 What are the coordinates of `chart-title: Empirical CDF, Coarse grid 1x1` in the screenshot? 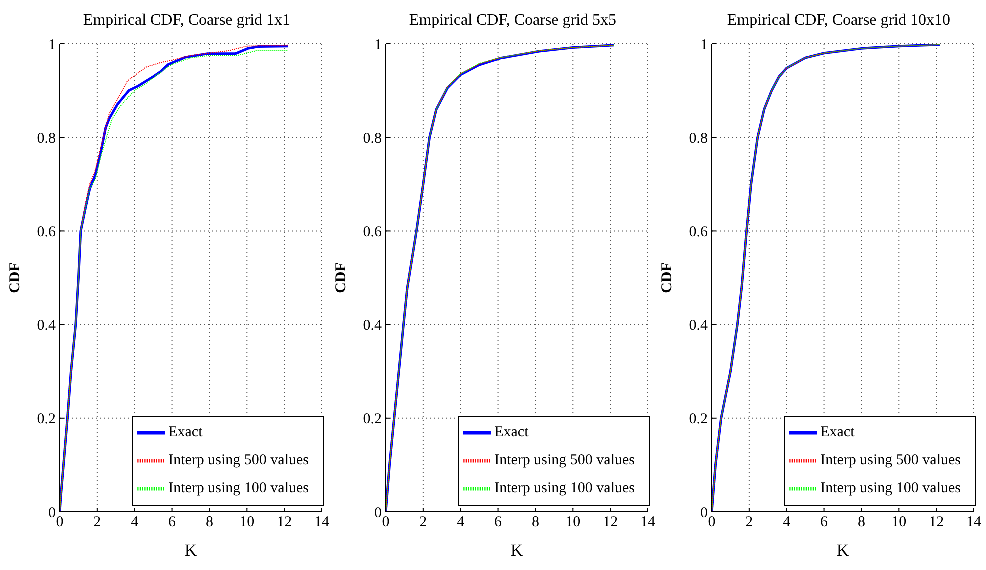 It's located at (187, 21).